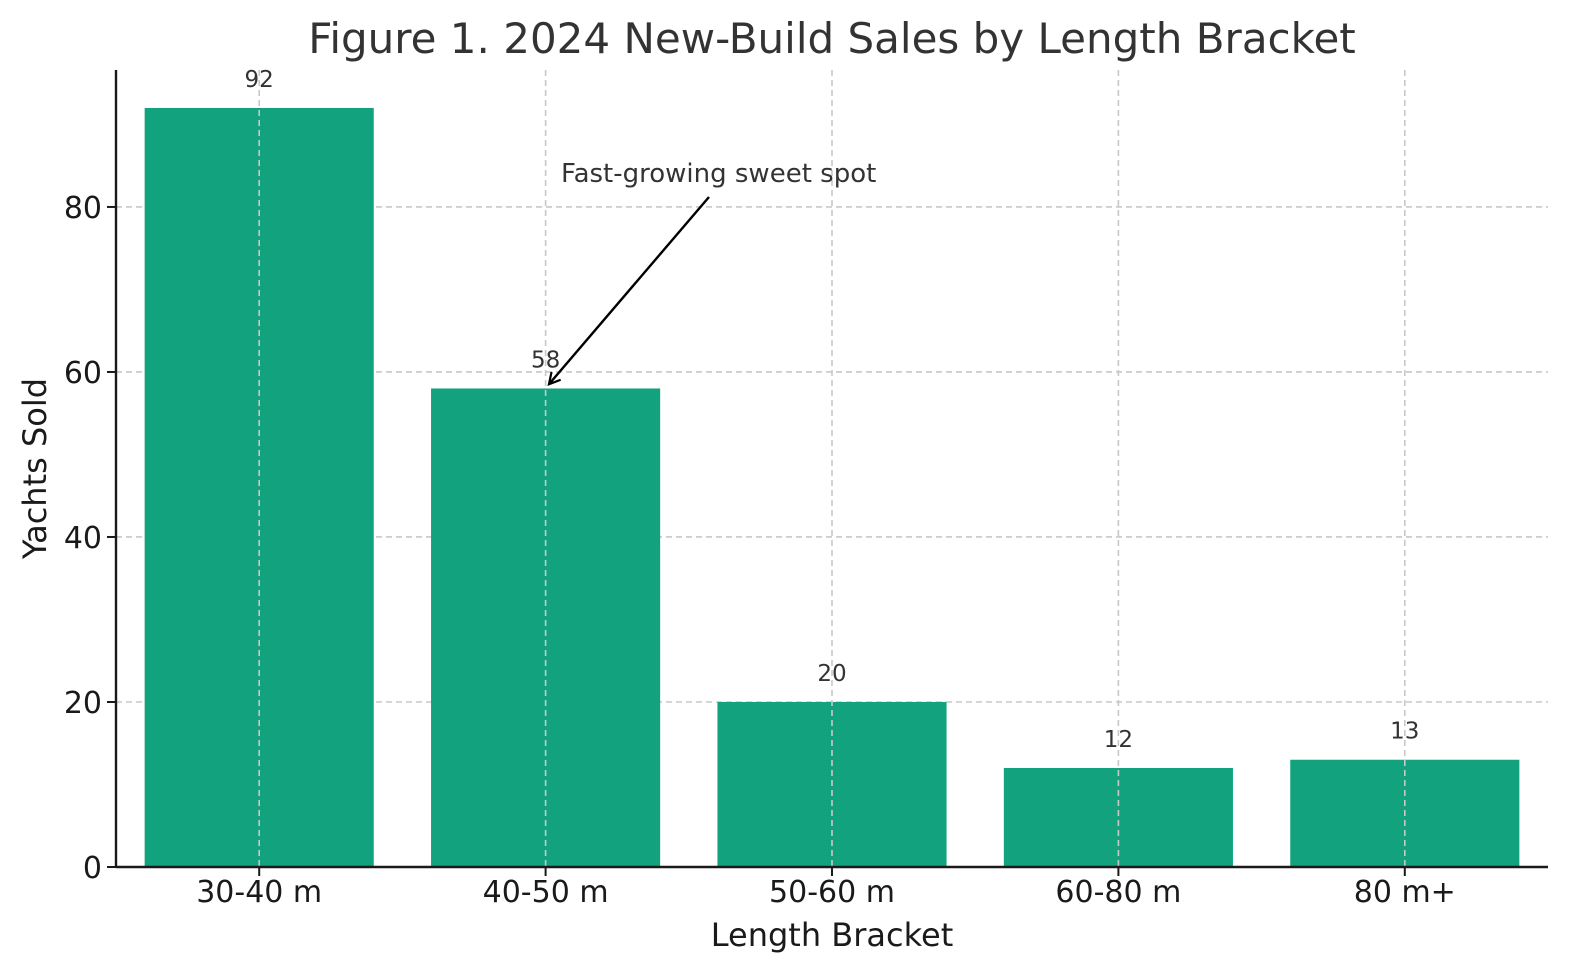 This screenshot has width=1580, height=980. I want to click on annotation: Fast-growing sweet spot, so click(713, 271).